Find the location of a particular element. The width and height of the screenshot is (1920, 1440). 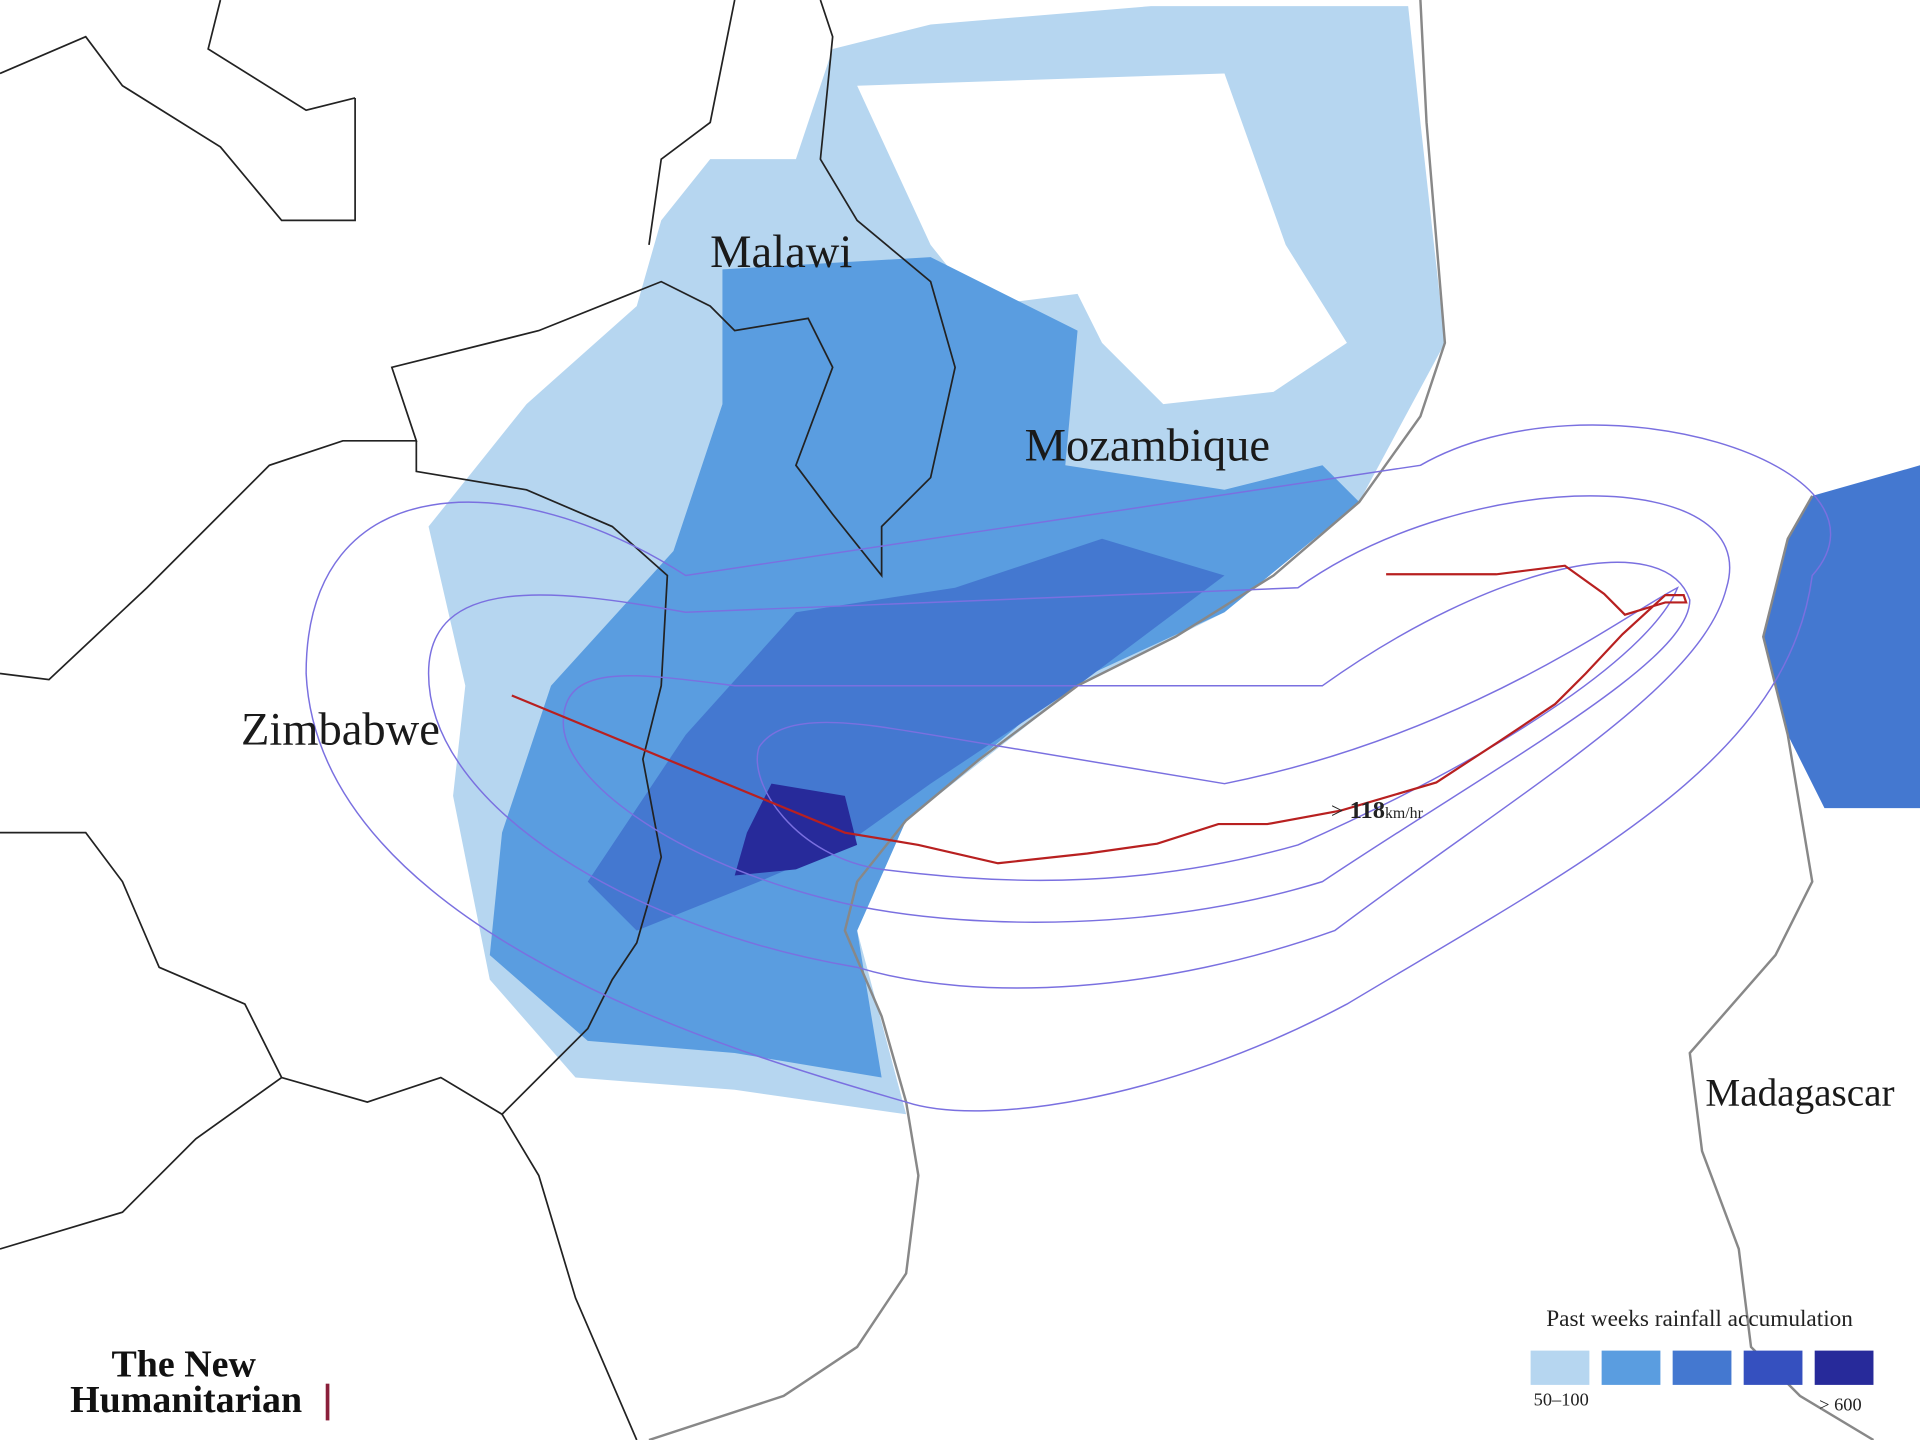

rain-madagascar is located at coordinates (1841, 637).